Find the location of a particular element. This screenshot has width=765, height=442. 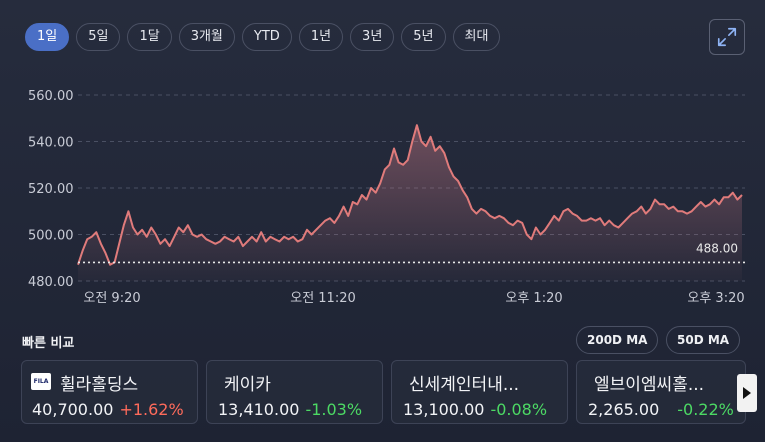

y-tick-label: 480.00 is located at coordinates (51, 282).